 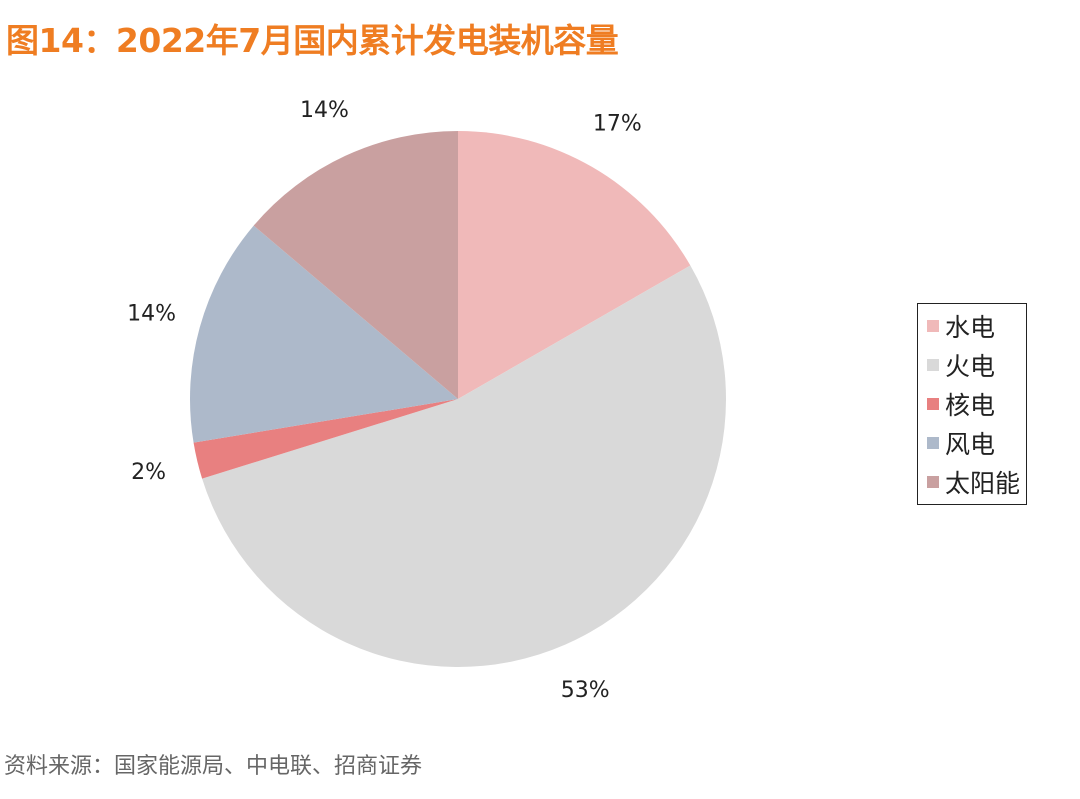 I want to click on chart-title: 图14：2022年7月国内累计发电装机容量, so click(x=312, y=40).